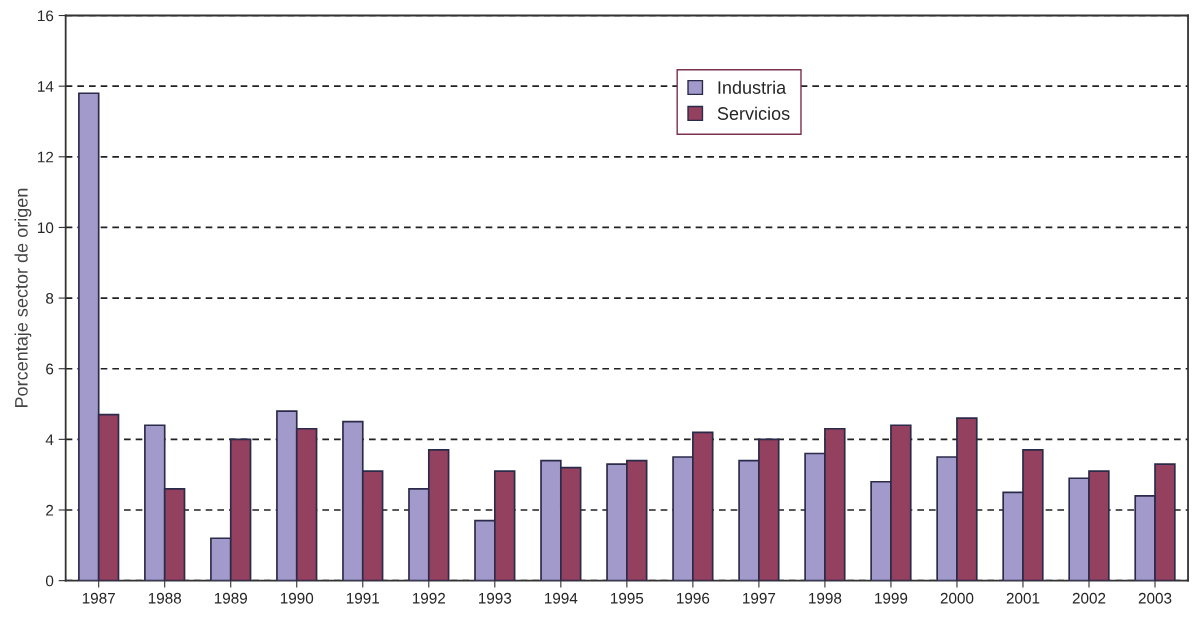  What do you see at coordinates (429, 598) in the screenshot?
I see `x-tick-label: 1992` at bounding box center [429, 598].